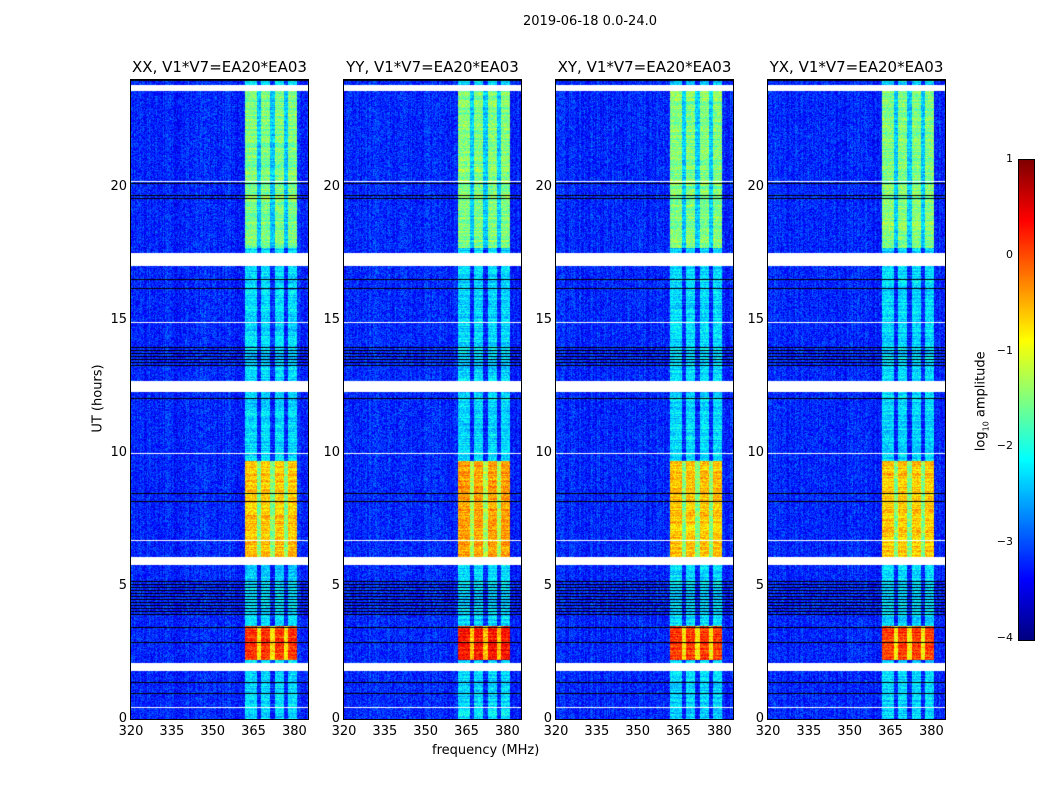 The height and width of the screenshot is (800, 1050). What do you see at coordinates (1004, 446) in the screenshot?
I see `colorbar-tick-label: −2` at bounding box center [1004, 446].